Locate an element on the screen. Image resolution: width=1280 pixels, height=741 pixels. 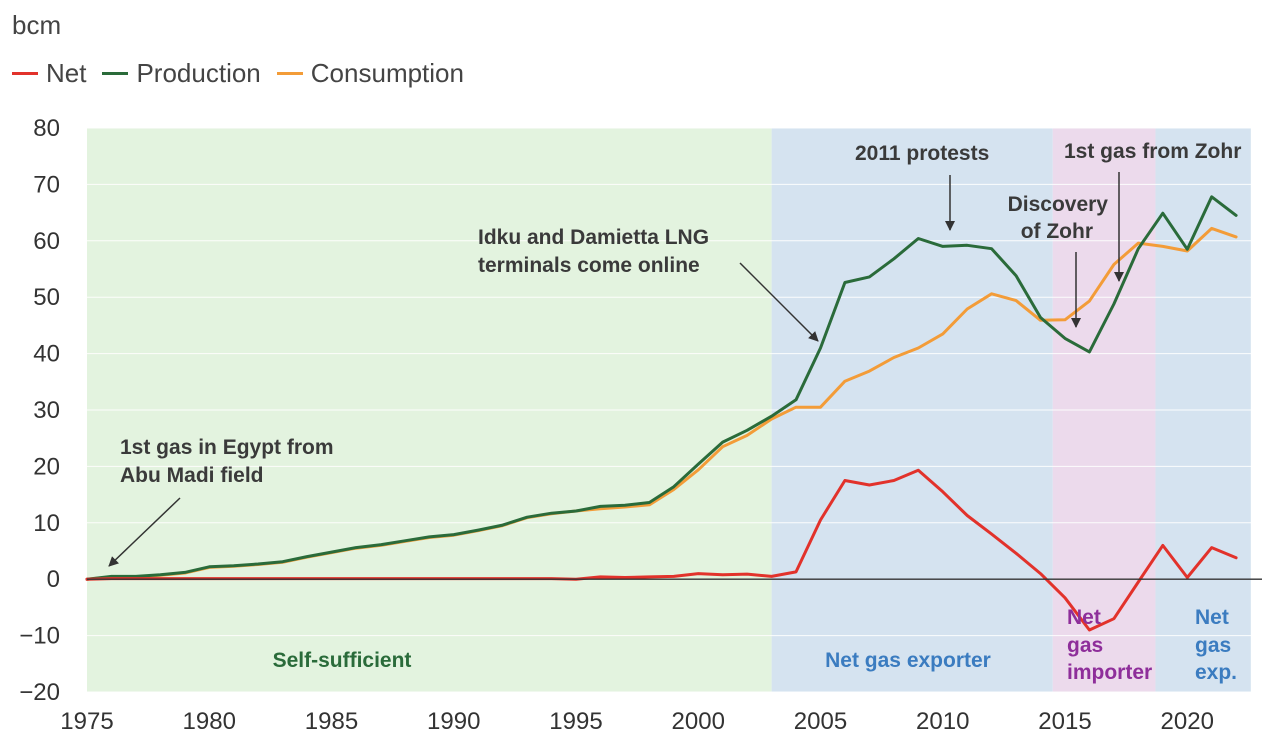
y-tick-label: 10 is located at coordinates (46, 523).